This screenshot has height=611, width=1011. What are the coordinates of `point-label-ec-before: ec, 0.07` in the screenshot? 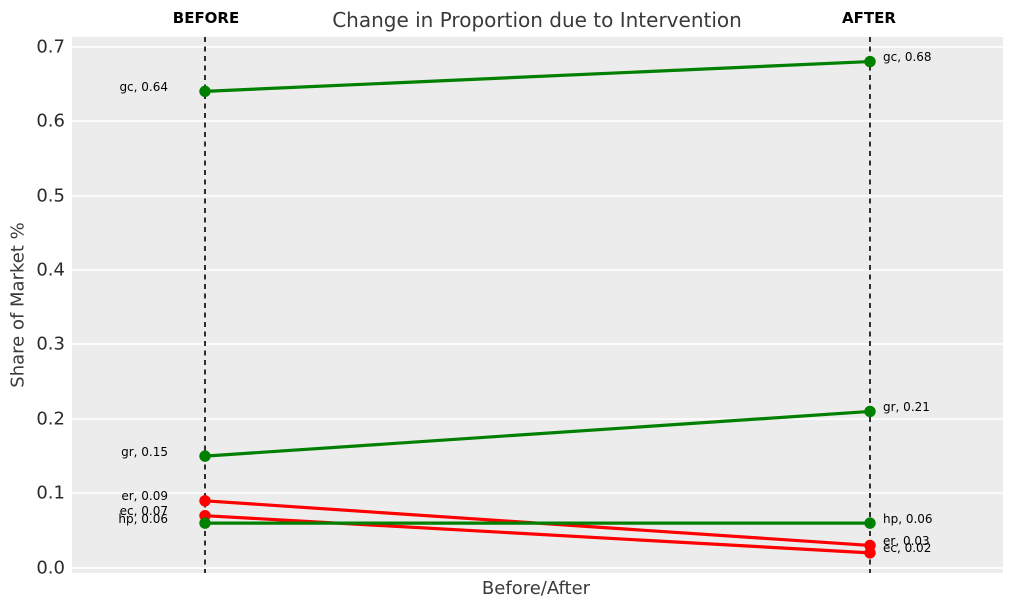 It's located at (143, 511).